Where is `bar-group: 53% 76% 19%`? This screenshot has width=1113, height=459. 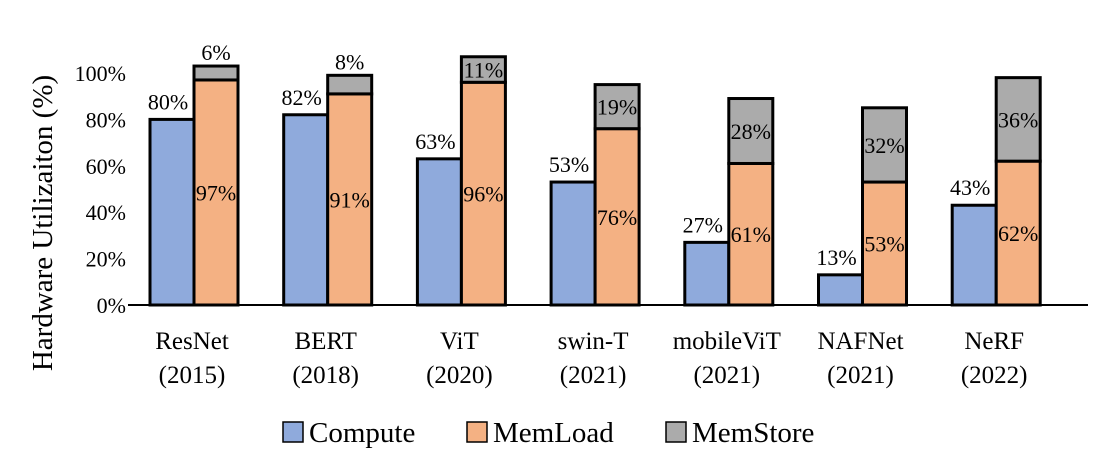 bar-group: 53% 76% 19% is located at coordinates (595, 195).